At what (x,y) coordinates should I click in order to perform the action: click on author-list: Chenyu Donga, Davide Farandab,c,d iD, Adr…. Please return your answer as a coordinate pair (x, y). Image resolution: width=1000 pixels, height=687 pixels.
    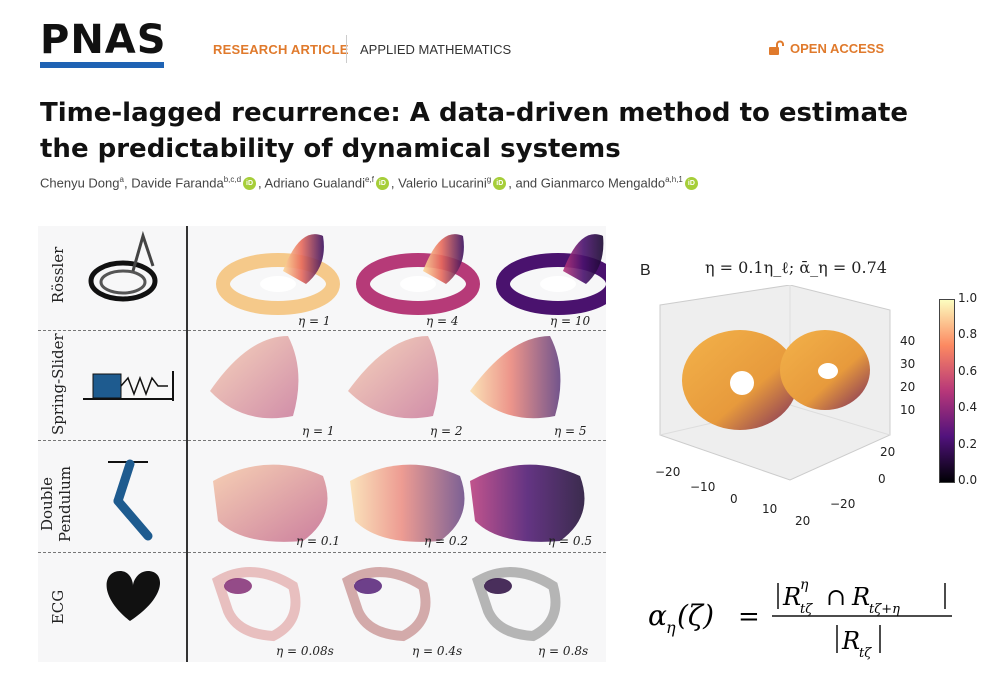
    Looking at the image, I should click on (370, 183).